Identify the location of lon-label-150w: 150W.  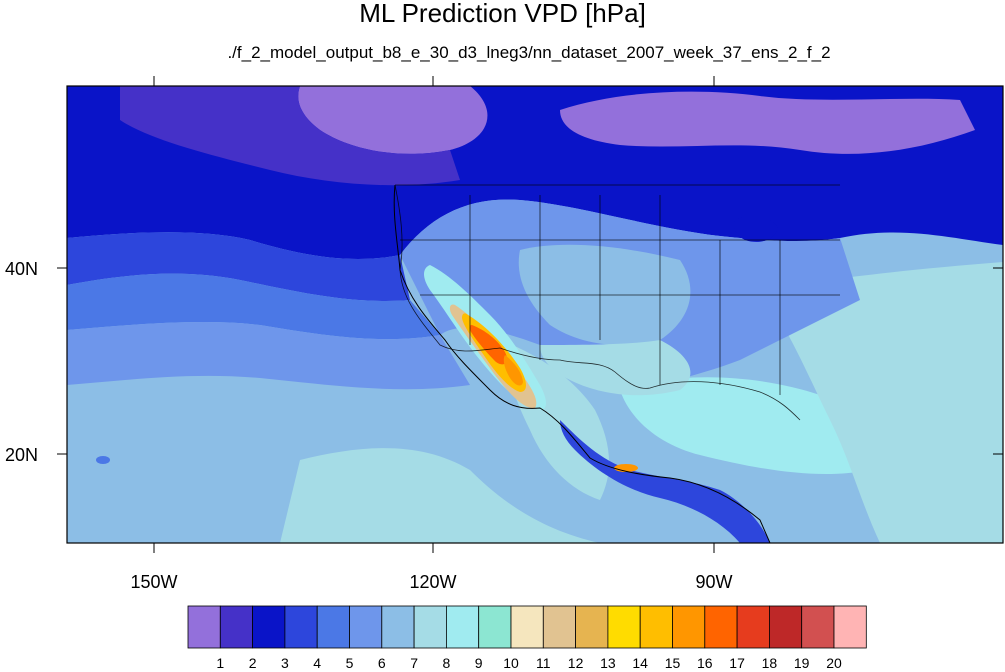
(154, 582).